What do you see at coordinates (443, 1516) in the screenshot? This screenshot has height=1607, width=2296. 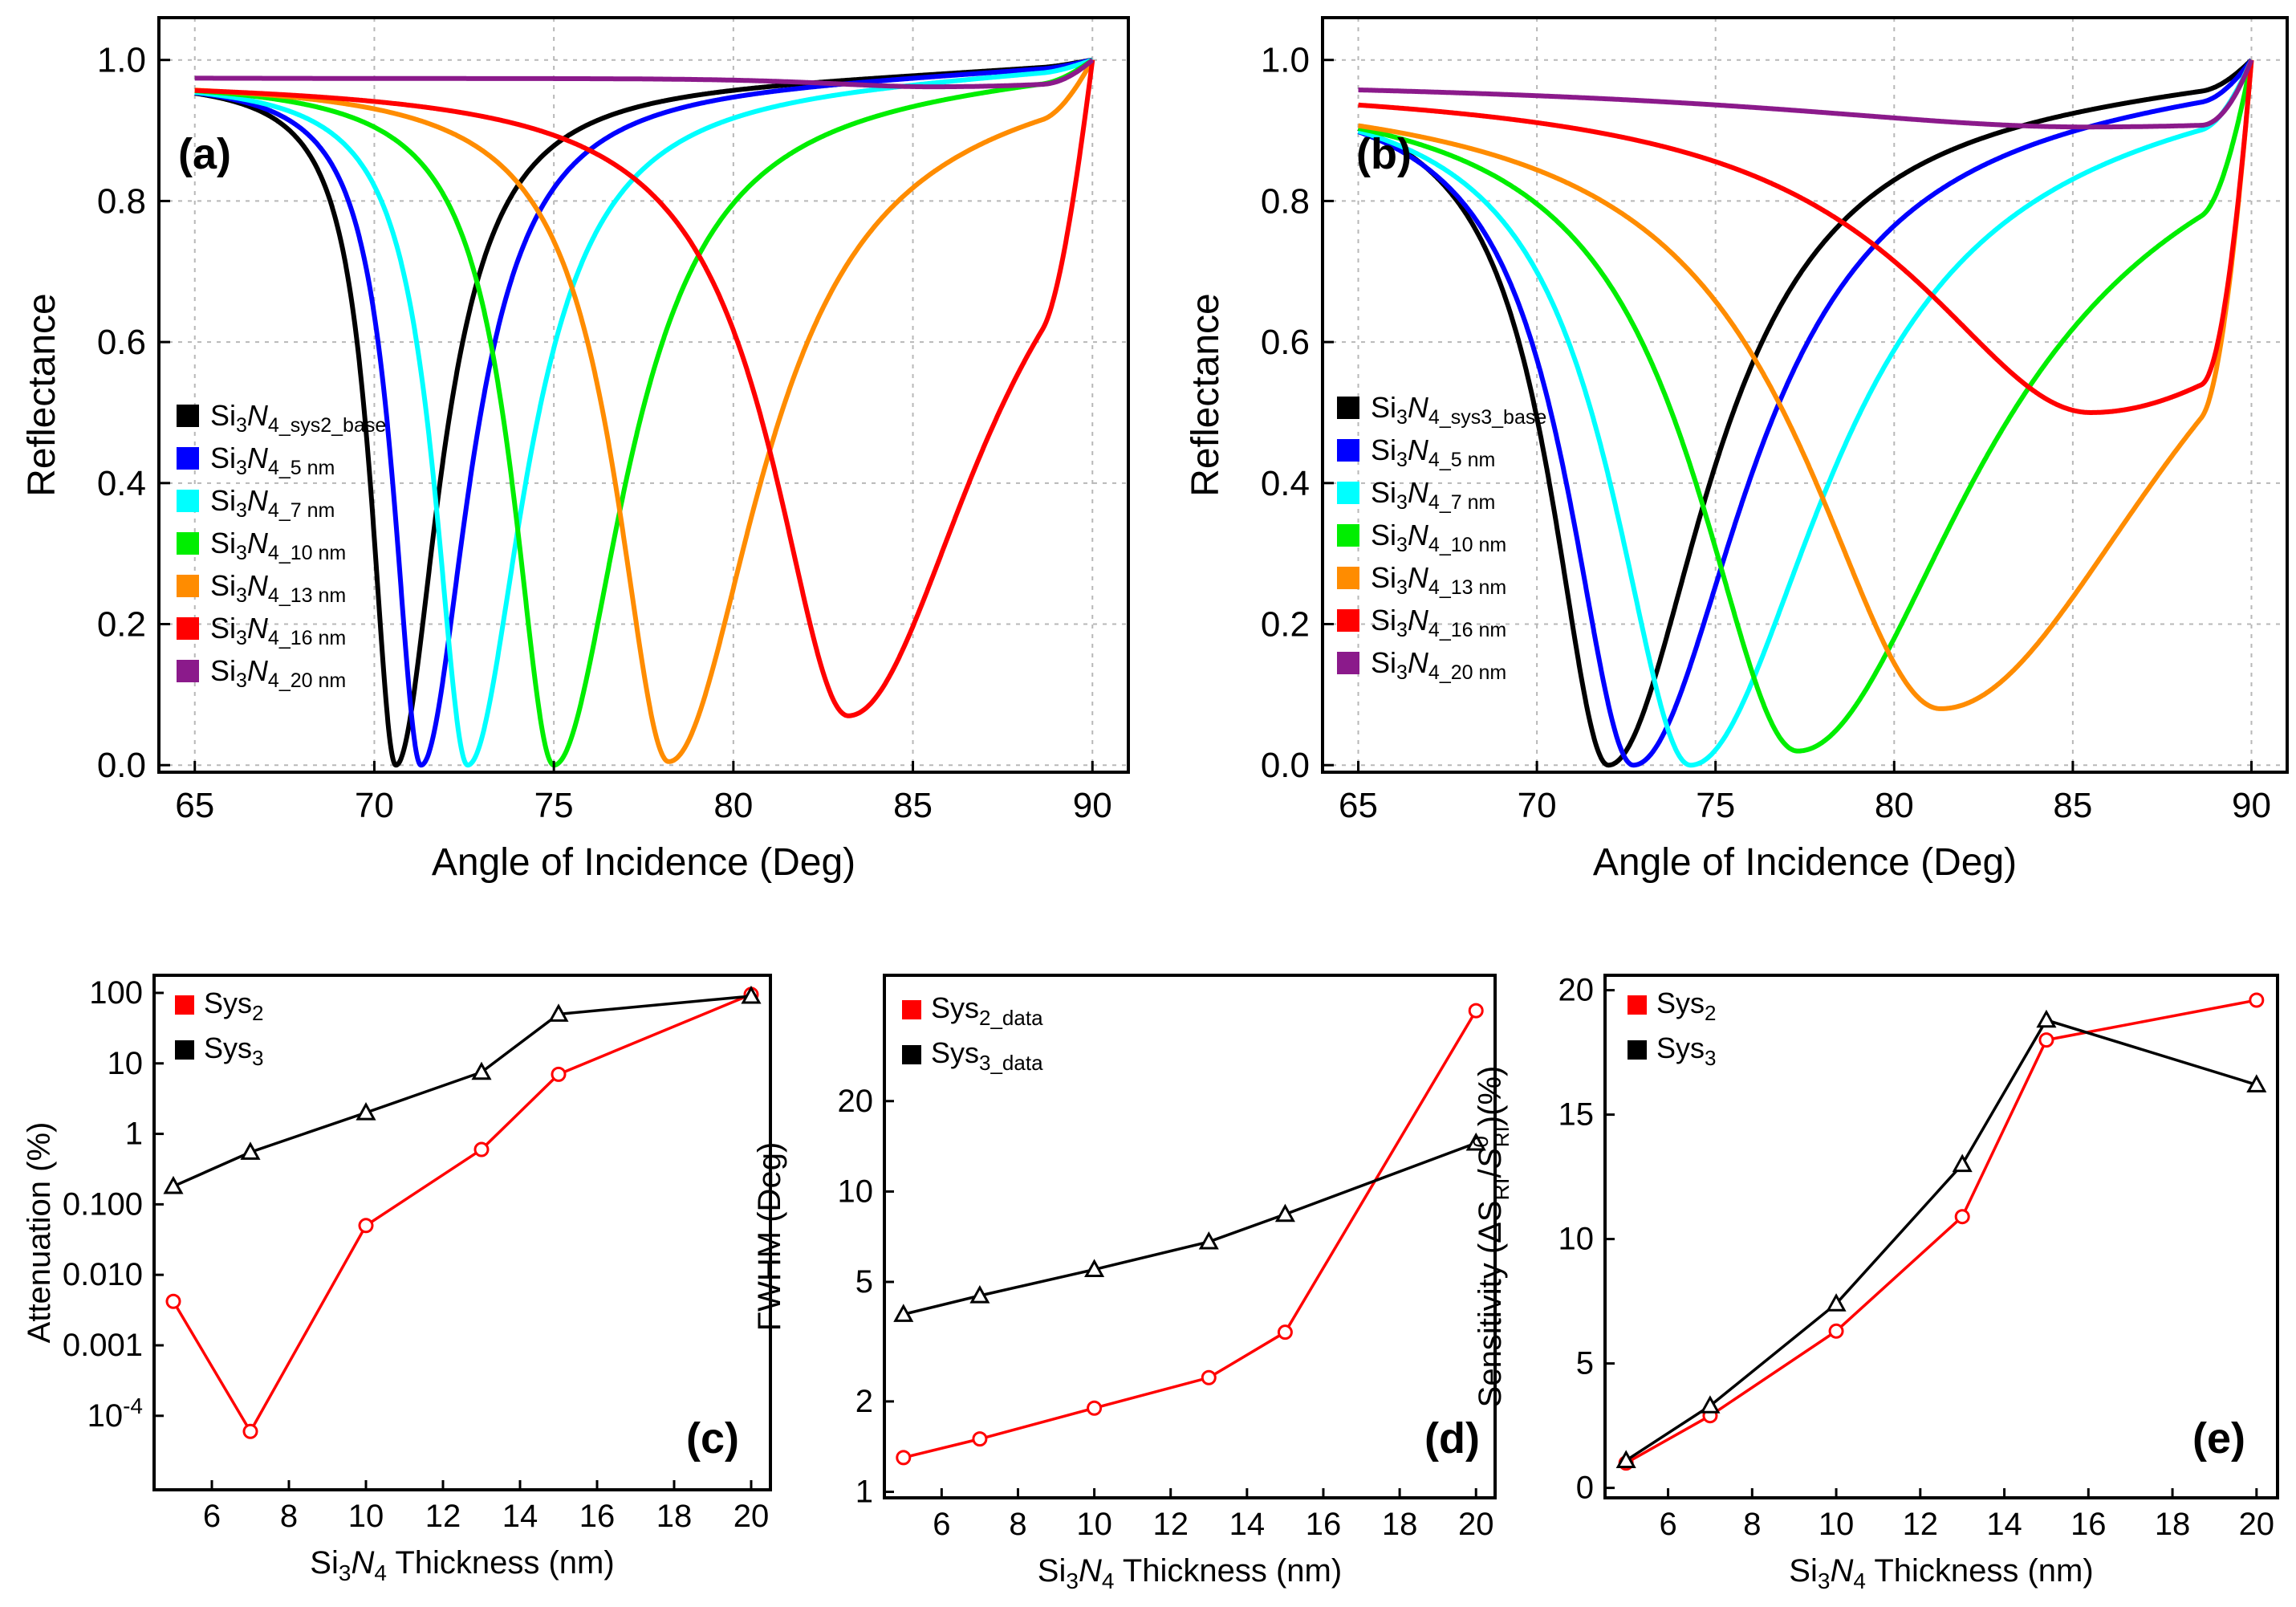 I see `x-tick-label: 12` at bounding box center [443, 1516].